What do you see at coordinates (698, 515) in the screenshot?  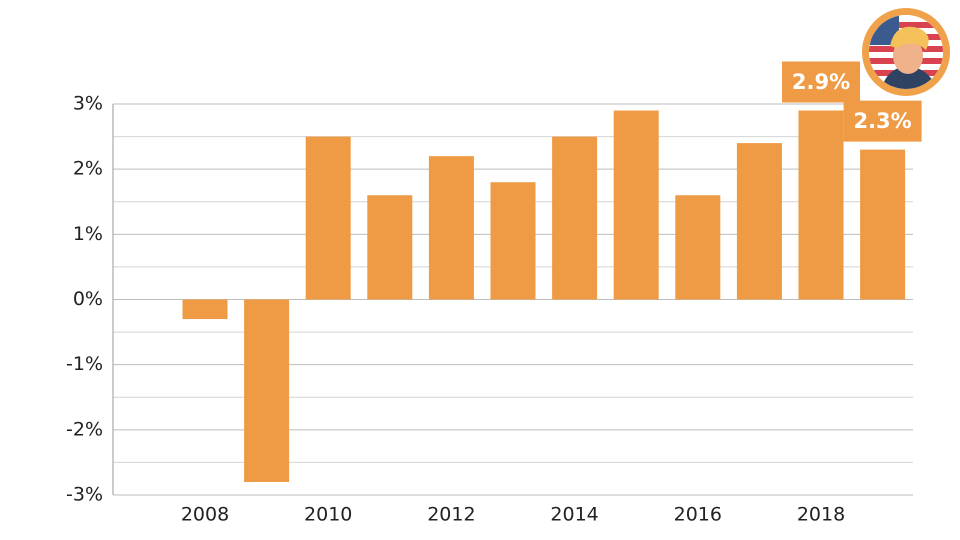 I see `x-tick-label: 2016` at bounding box center [698, 515].